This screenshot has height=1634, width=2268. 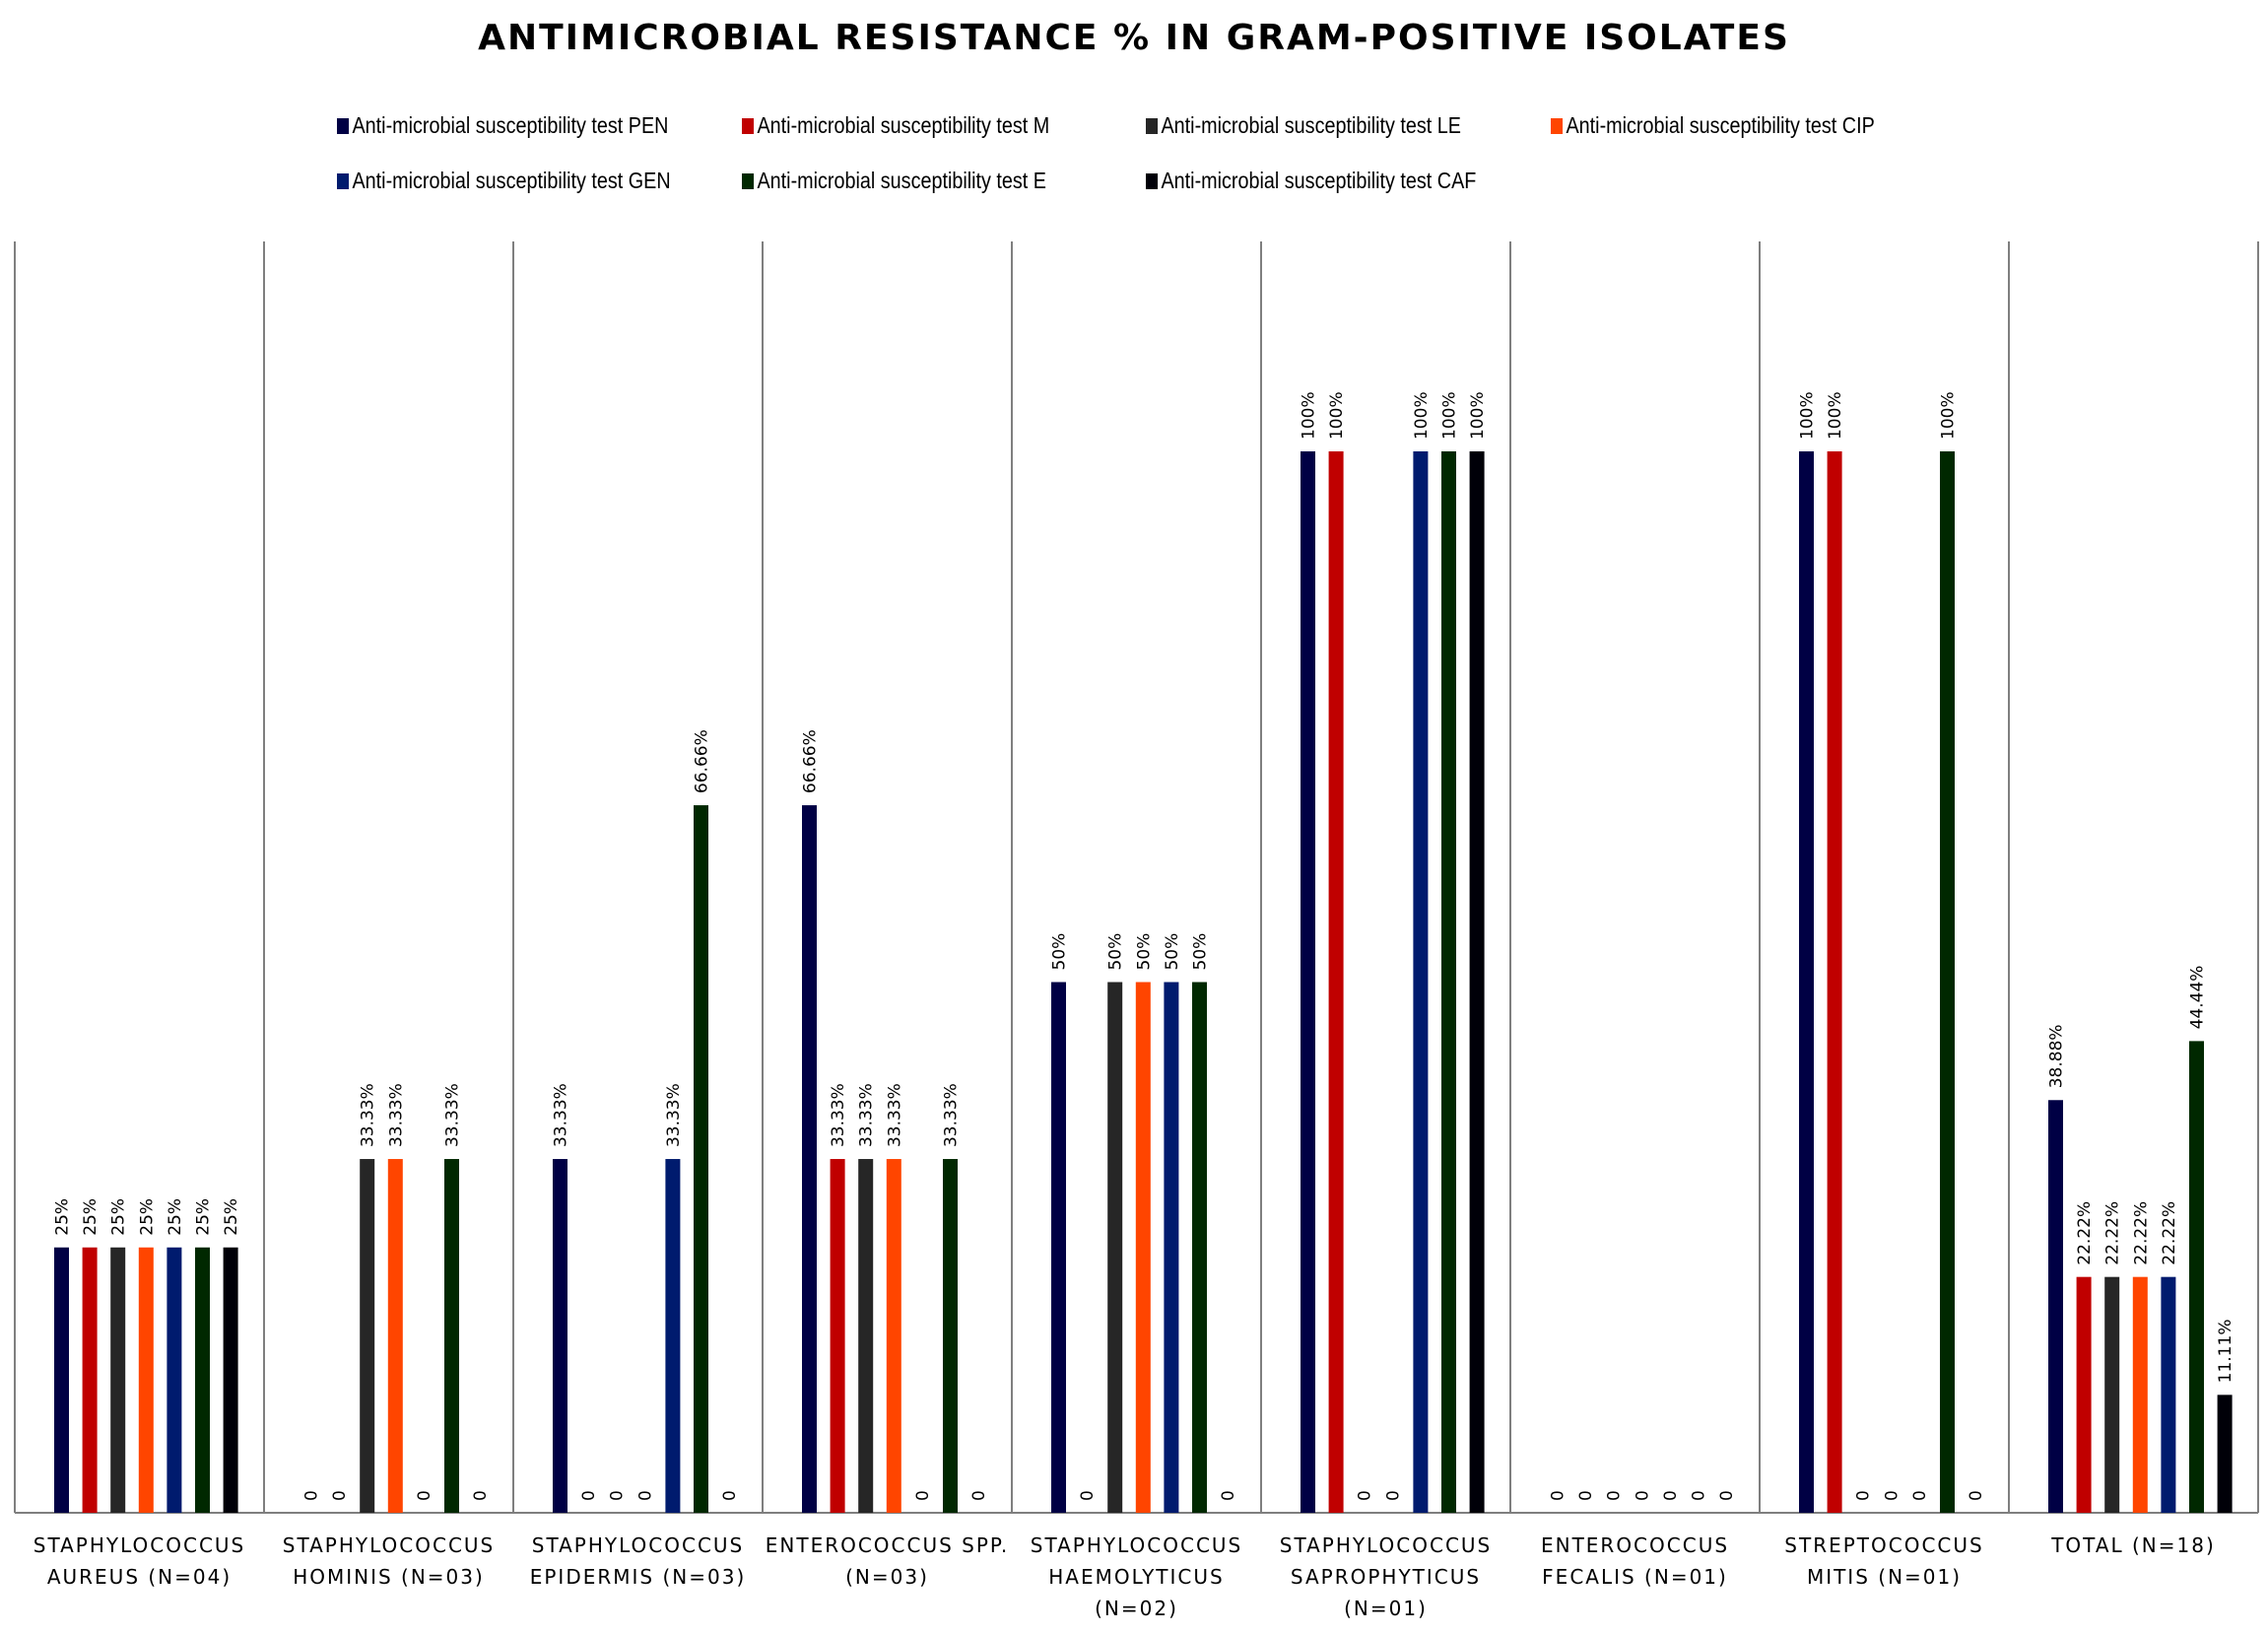 What do you see at coordinates (887, 1545) in the screenshot?
I see `category-label: ENTEROCOCCUS SPP.` at bounding box center [887, 1545].